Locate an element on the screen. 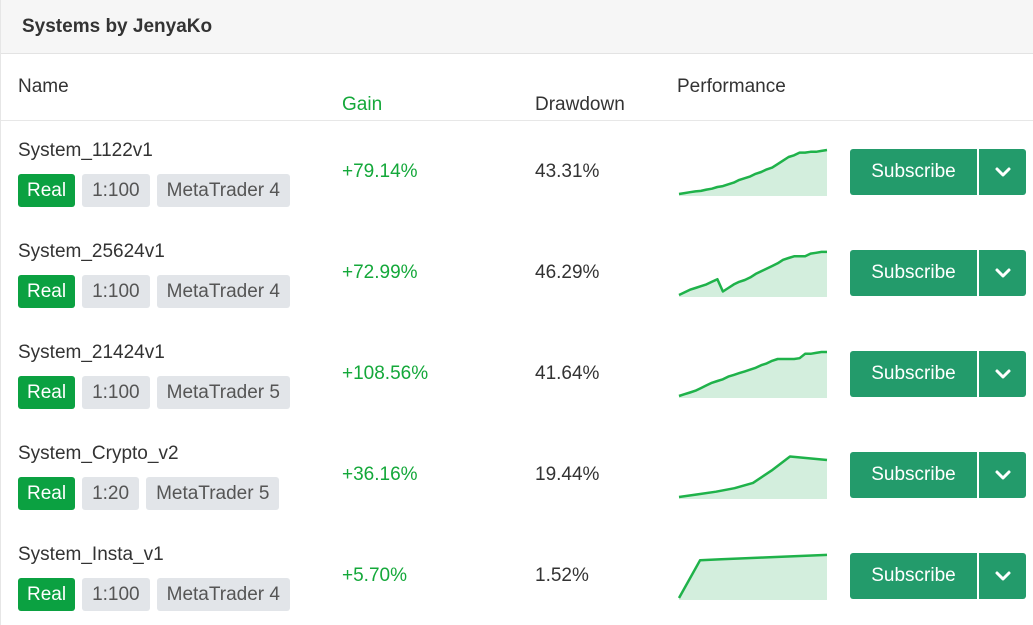 The image size is (1033, 625). system-name-link: System_21424v1 is located at coordinates (91, 352).